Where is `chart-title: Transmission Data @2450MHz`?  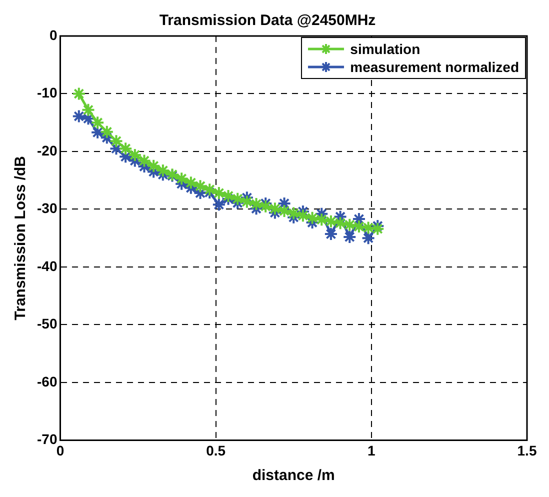
chart-title: Transmission Data @2450MHz is located at coordinates (267, 21).